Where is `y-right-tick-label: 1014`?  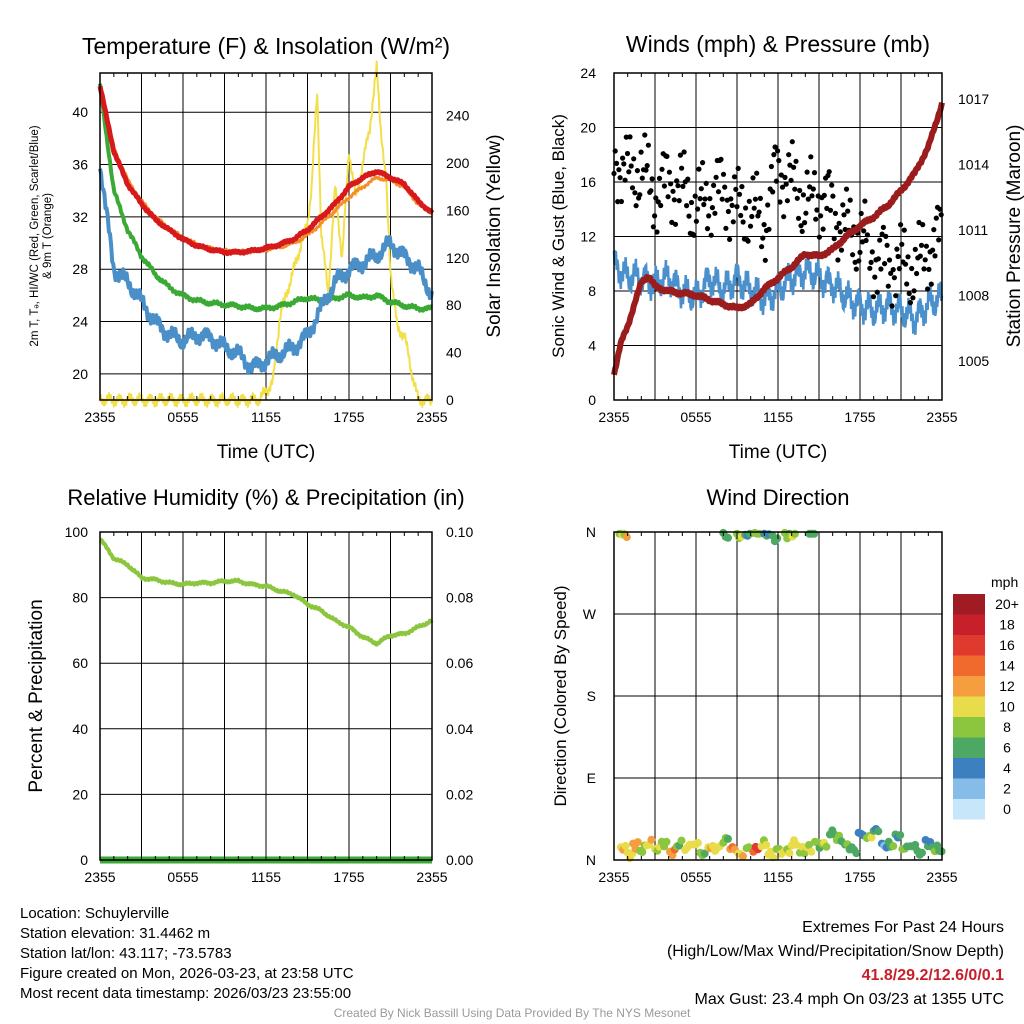
y-right-tick-label: 1014 is located at coordinates (973, 165).